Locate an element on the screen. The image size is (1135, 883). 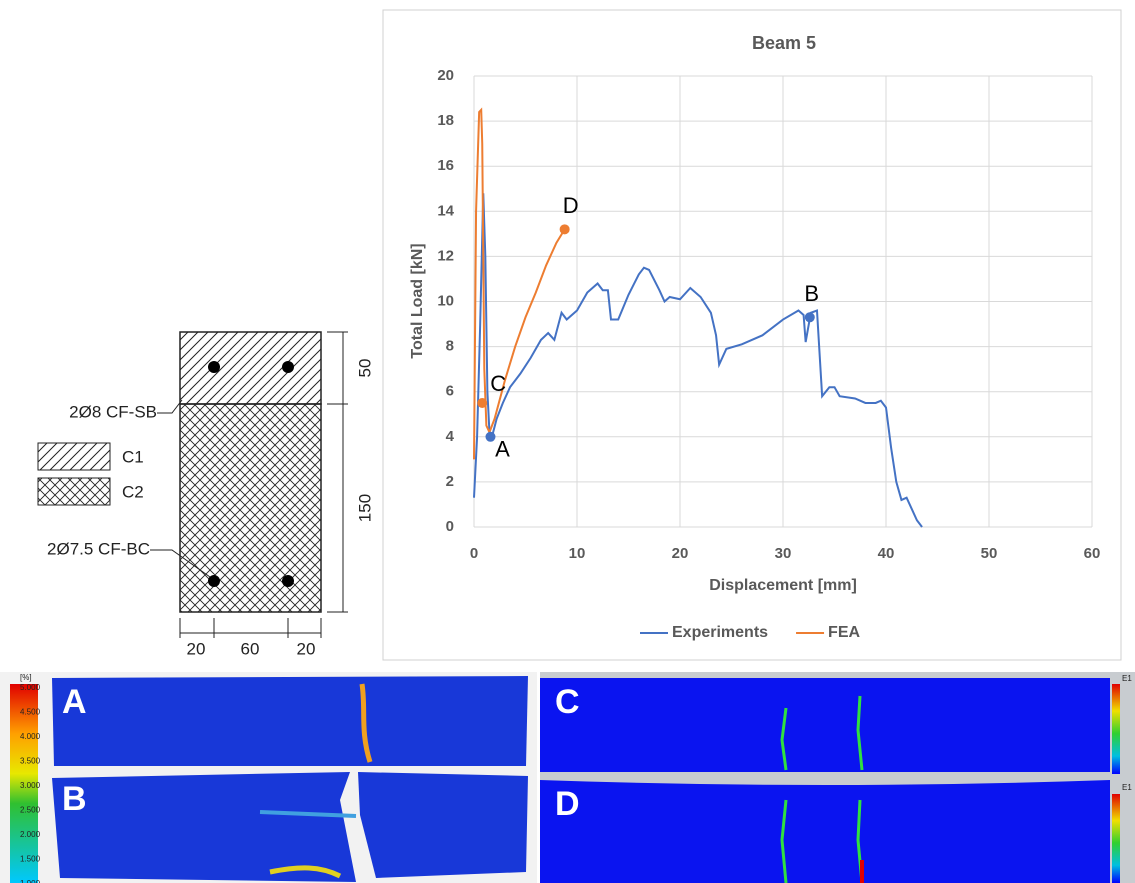
colorbar-label: 5.000 is located at coordinates (30, 687).